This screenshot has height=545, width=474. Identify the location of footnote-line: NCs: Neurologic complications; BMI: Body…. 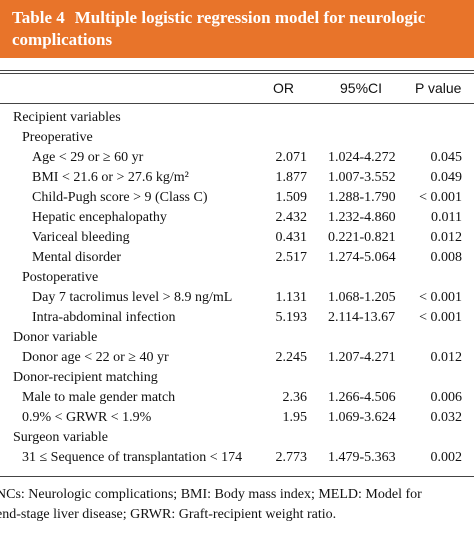
(211, 494).